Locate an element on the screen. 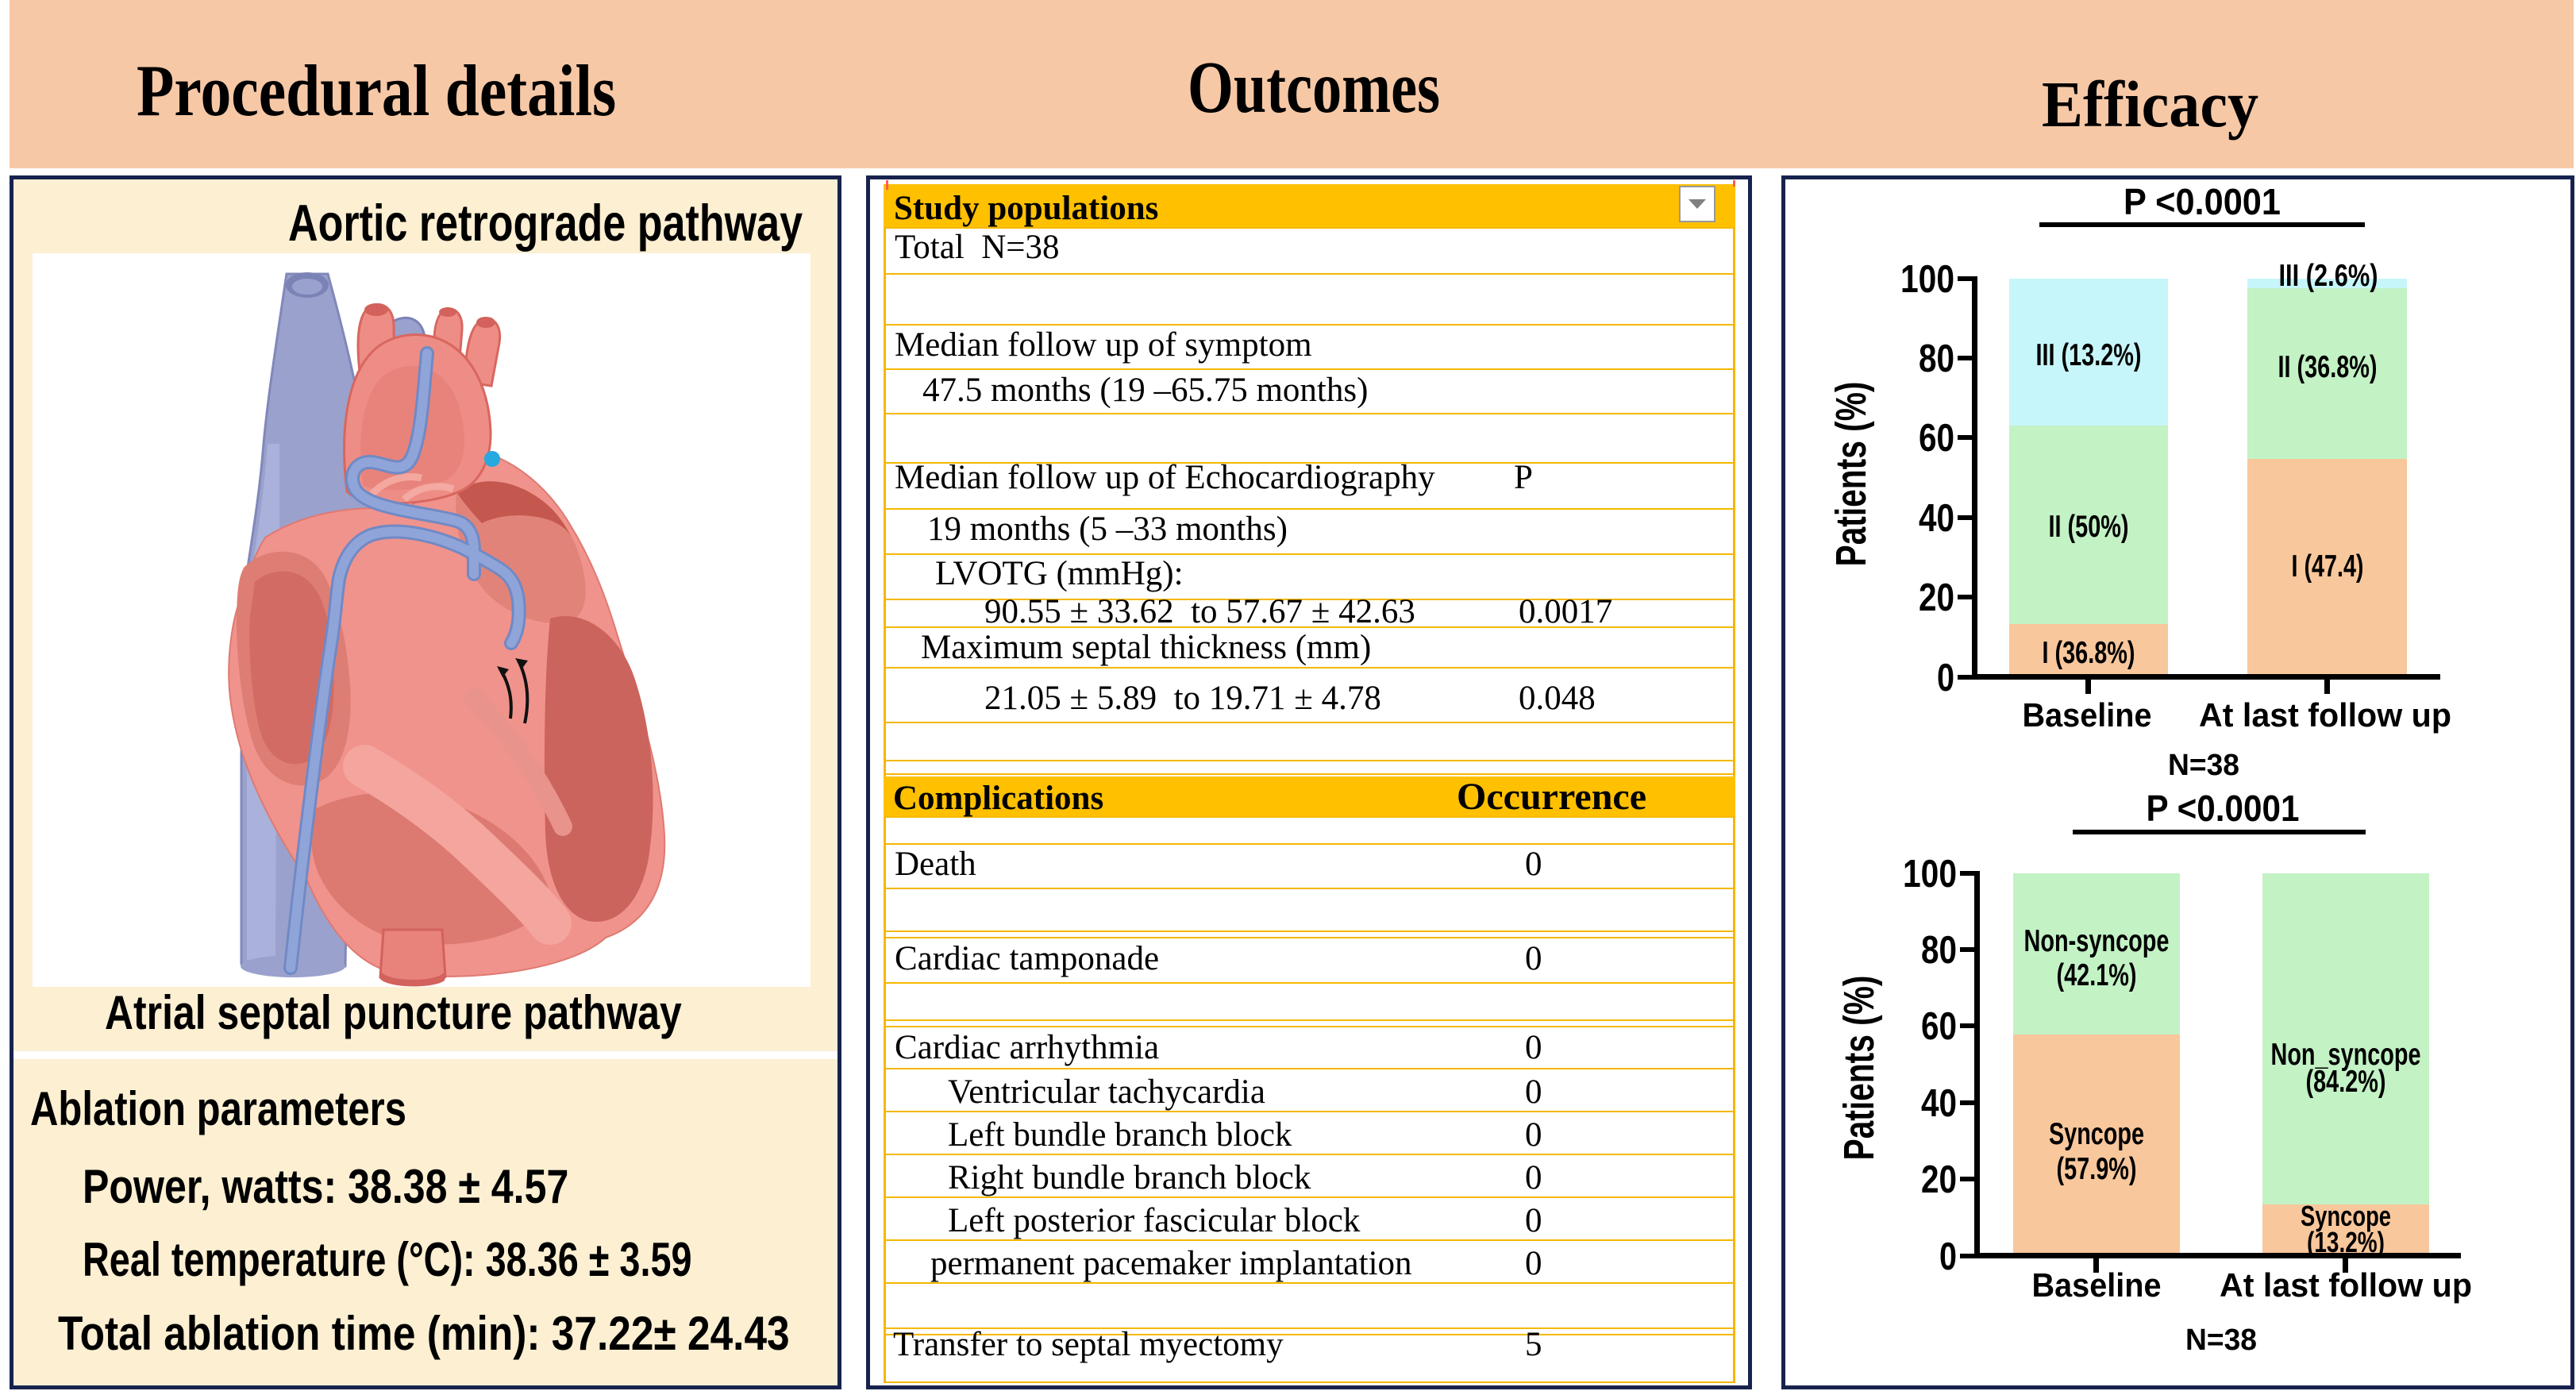 This screenshot has width=2576, height=1391. svg-text: (57.9%) is located at coordinates (2097, 1169).